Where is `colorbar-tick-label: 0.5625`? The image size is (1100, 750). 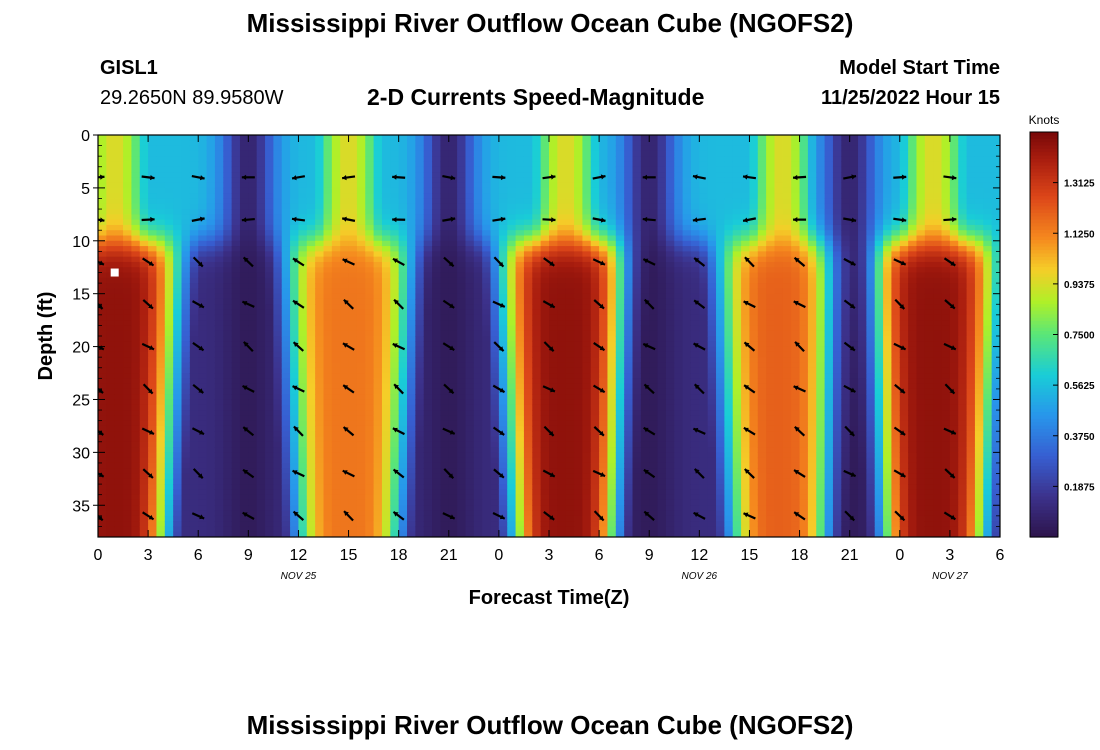
colorbar-tick-label: 0.5625 is located at coordinates (1079, 386).